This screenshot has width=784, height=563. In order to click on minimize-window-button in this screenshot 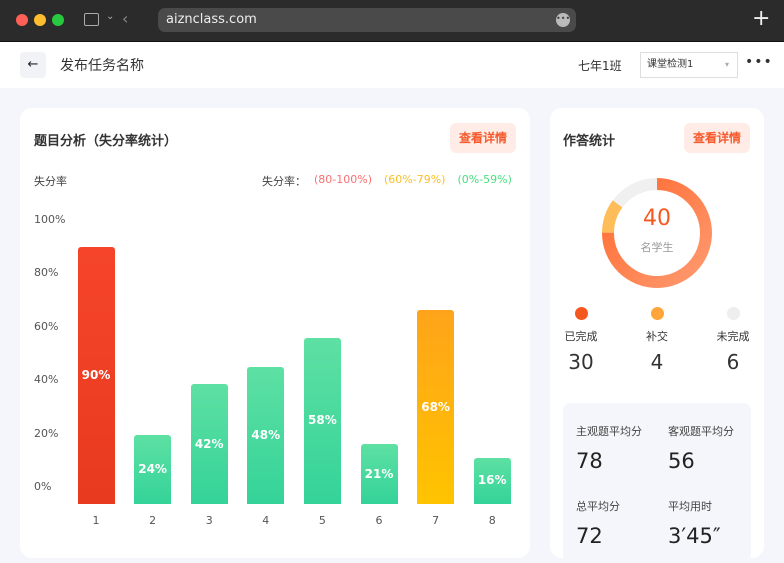, I will do `click(40, 20)`.